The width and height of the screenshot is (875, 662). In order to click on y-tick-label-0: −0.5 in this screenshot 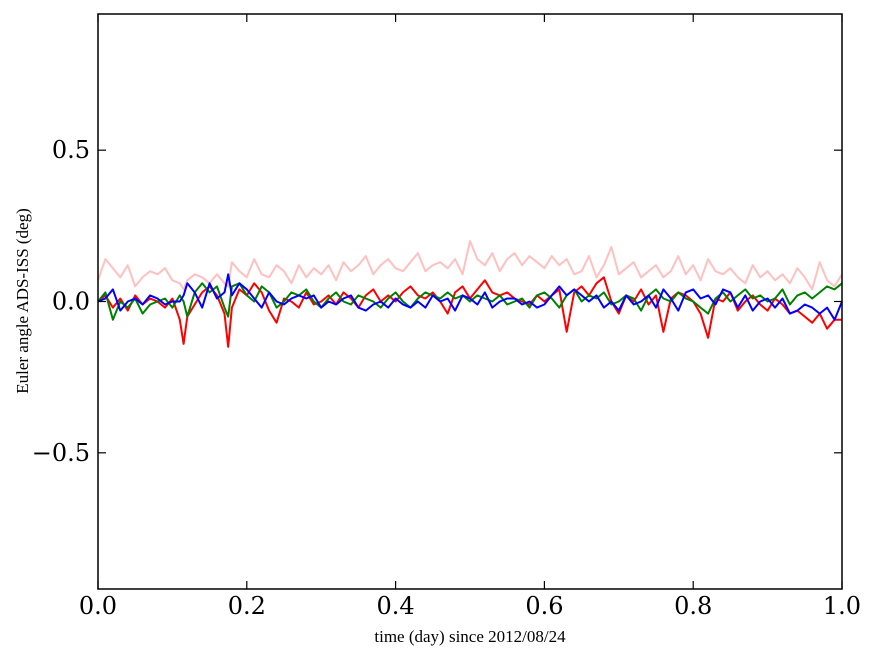, I will do `click(61, 453)`.